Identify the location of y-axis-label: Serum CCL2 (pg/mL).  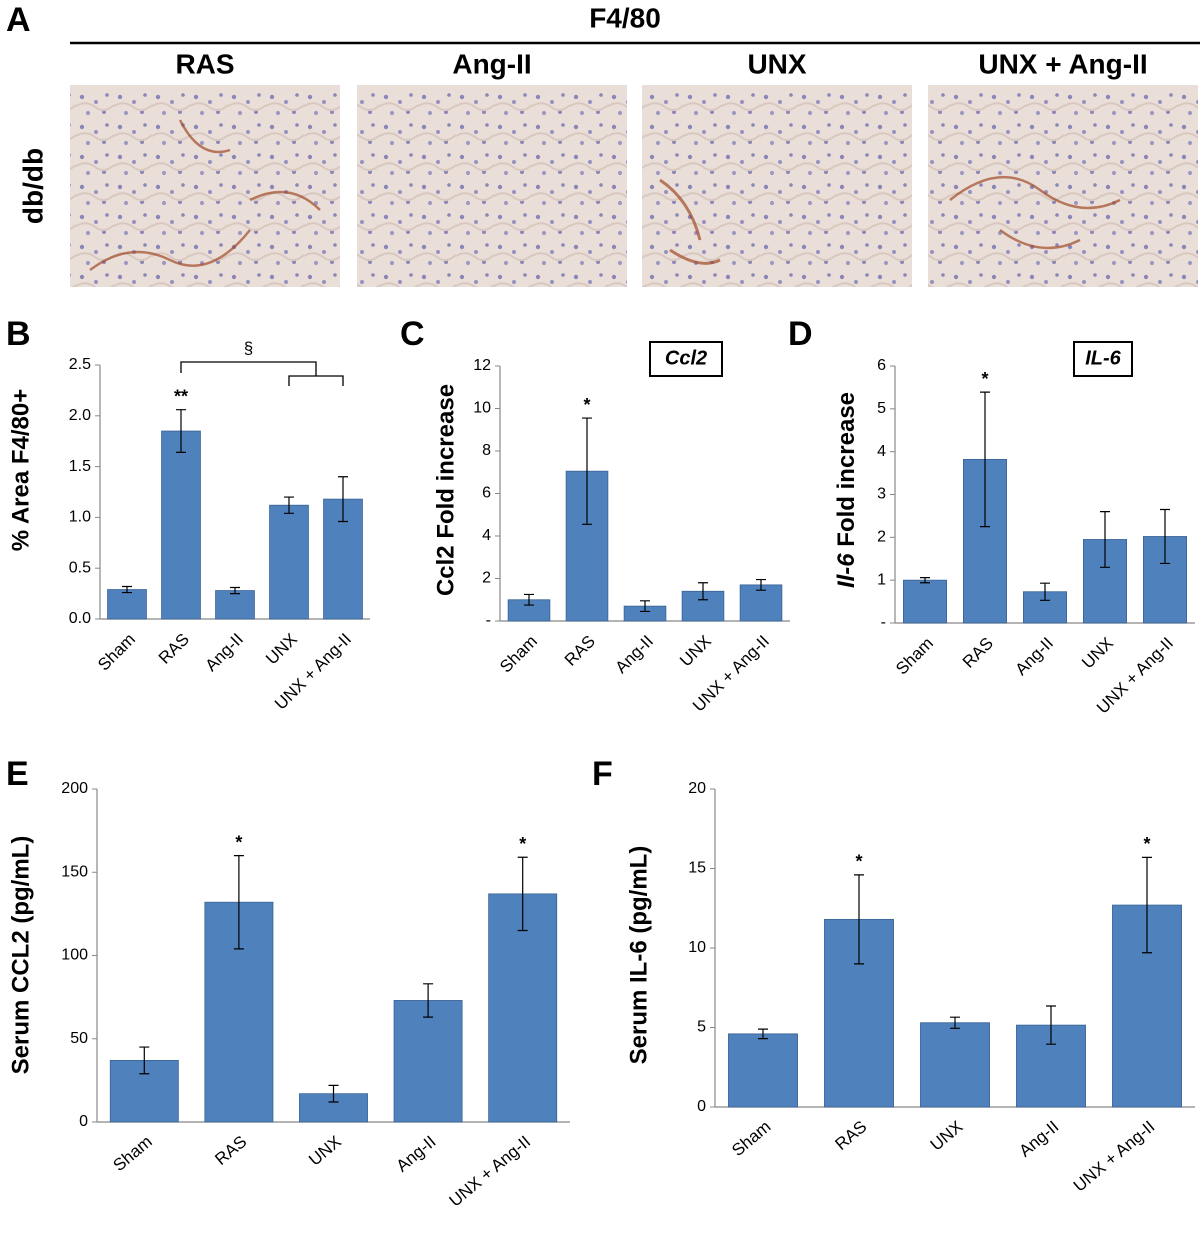
(20, 955).